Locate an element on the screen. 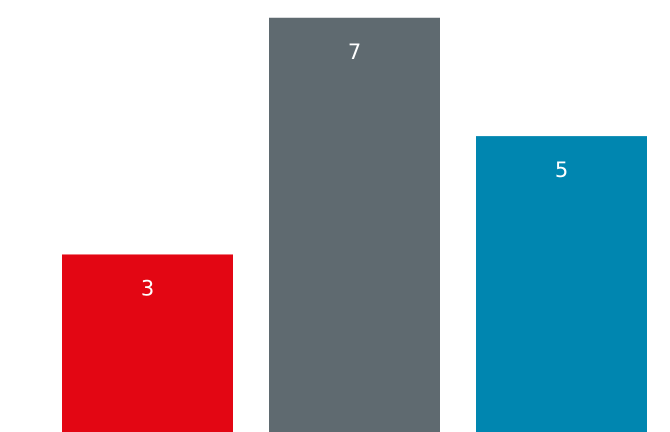 The height and width of the screenshot is (432, 670). bar-value-label-2: 7 is located at coordinates (354, 52).